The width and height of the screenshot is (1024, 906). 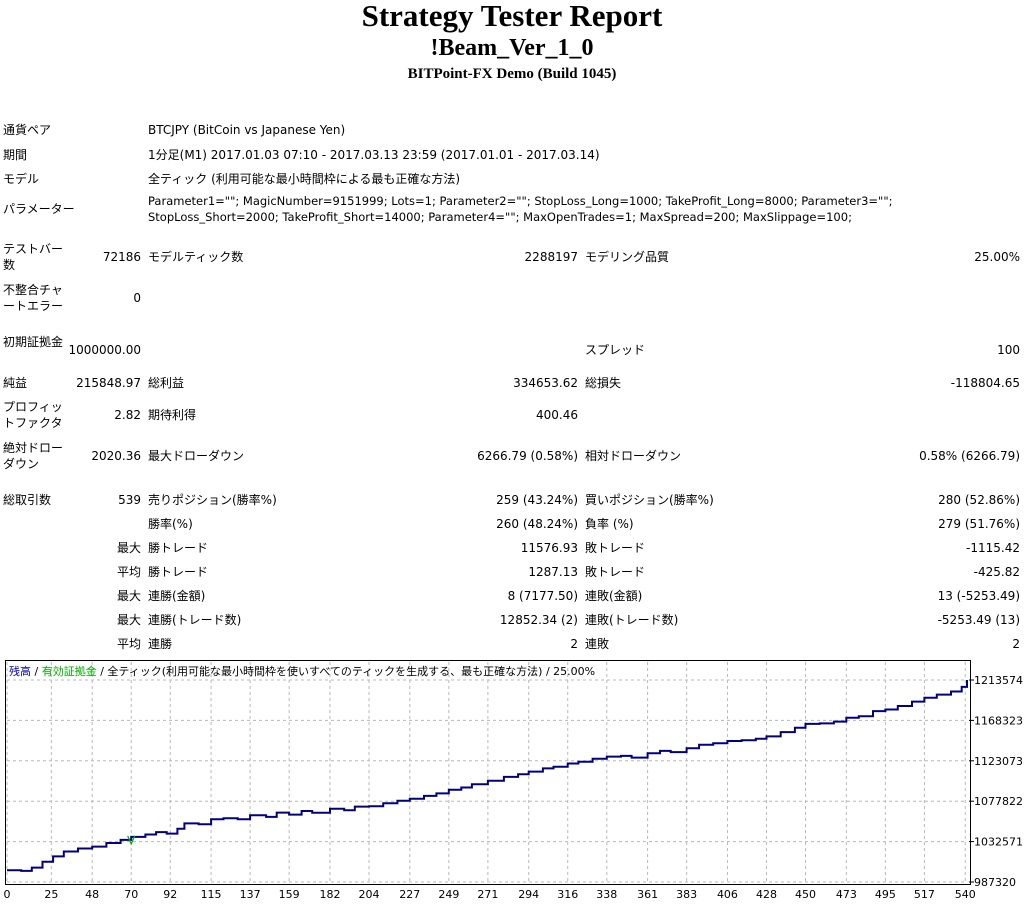 What do you see at coordinates (537, 500) in the screenshot?
I see `short-positions-value: 259 (43.24%)` at bounding box center [537, 500].